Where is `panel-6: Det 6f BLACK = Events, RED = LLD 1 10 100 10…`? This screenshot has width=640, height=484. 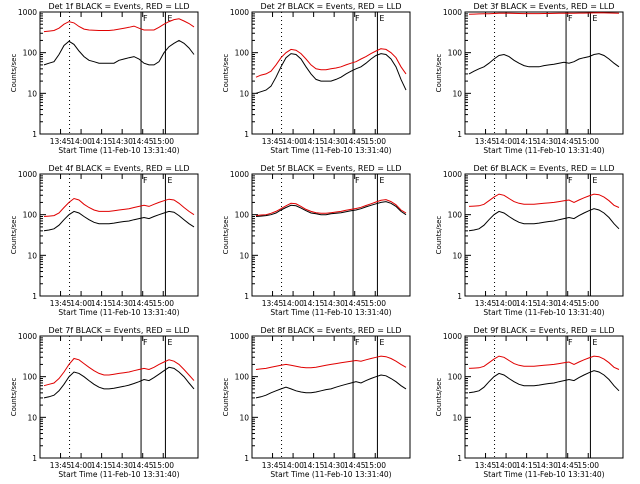
panel-6: Det 6f BLACK = Events, RED = LLD 1 10 100 10… is located at coordinates (529, 240).